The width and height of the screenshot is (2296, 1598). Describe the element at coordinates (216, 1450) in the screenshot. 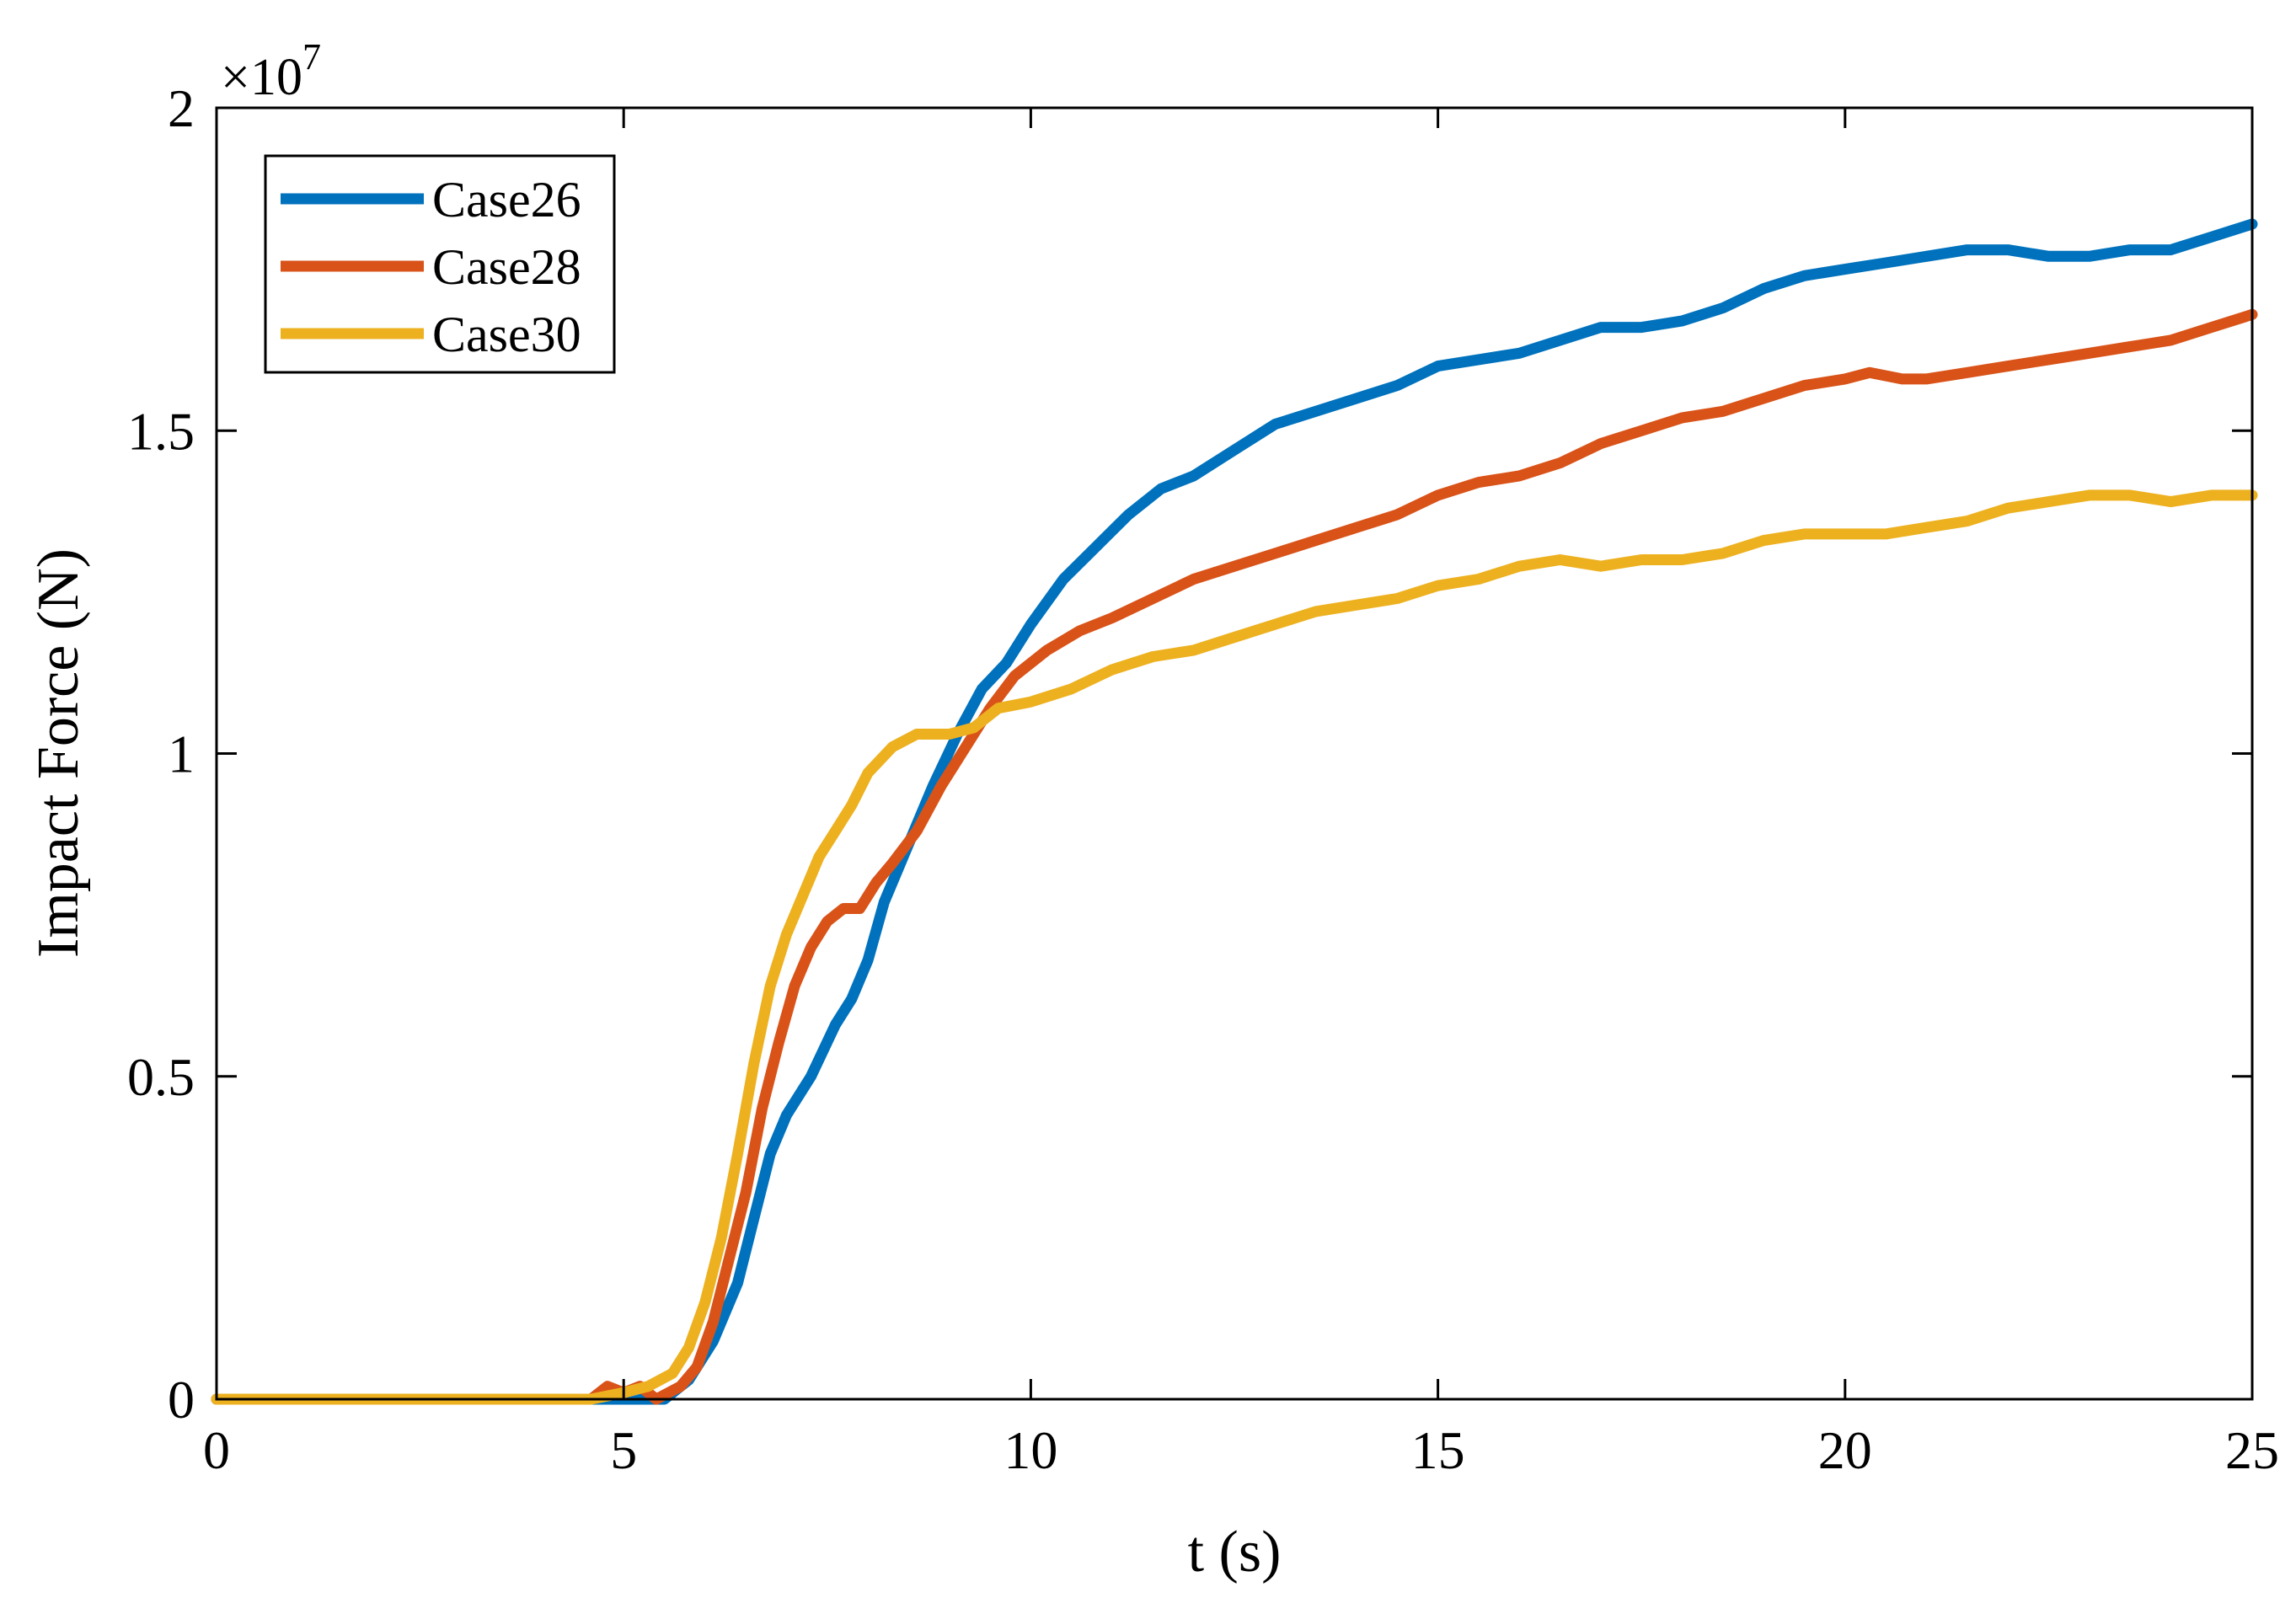

I see `x-tick-label: 0` at that location.